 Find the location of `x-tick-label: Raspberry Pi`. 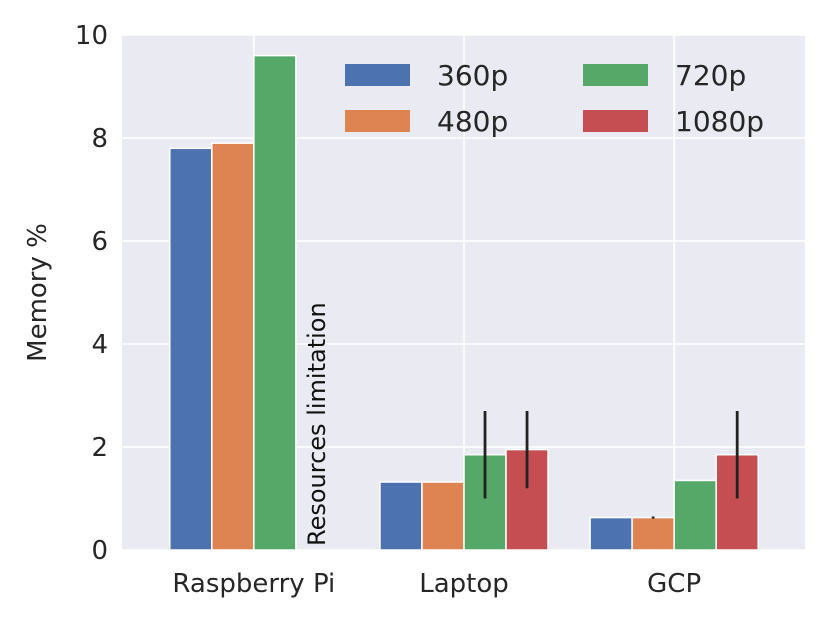

x-tick-label: Raspberry Pi is located at coordinates (253, 584).